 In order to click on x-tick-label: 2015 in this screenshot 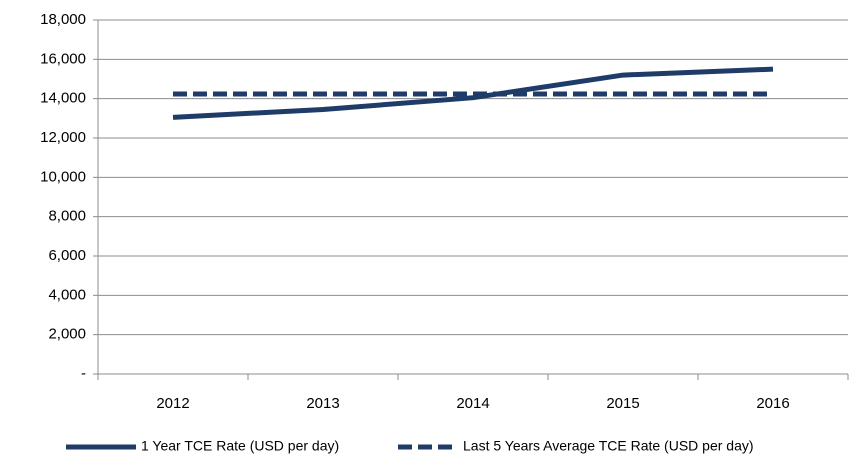, I will do `click(622, 403)`.